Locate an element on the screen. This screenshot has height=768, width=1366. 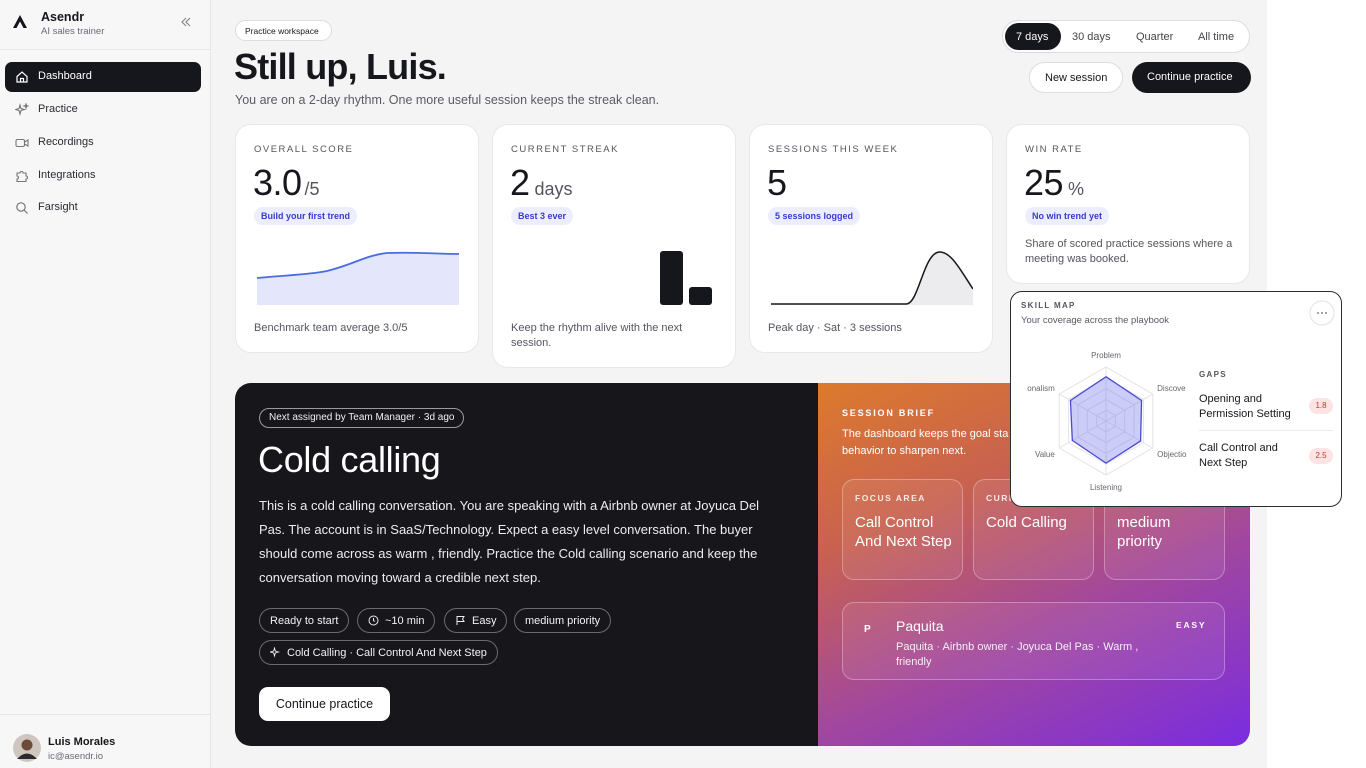
gap-score: 1.8 is located at coordinates (1321, 406).